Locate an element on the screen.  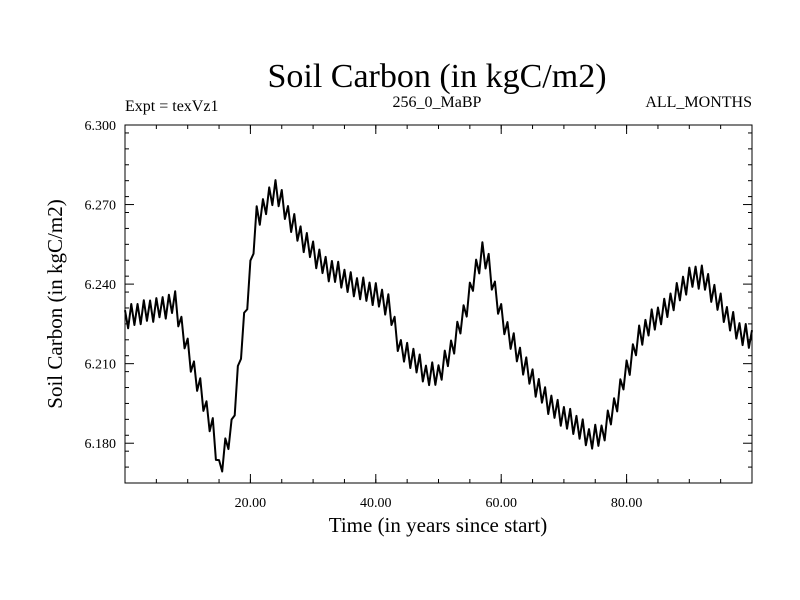
x-axis-label: Time (in years since start) is located at coordinates (438, 525).